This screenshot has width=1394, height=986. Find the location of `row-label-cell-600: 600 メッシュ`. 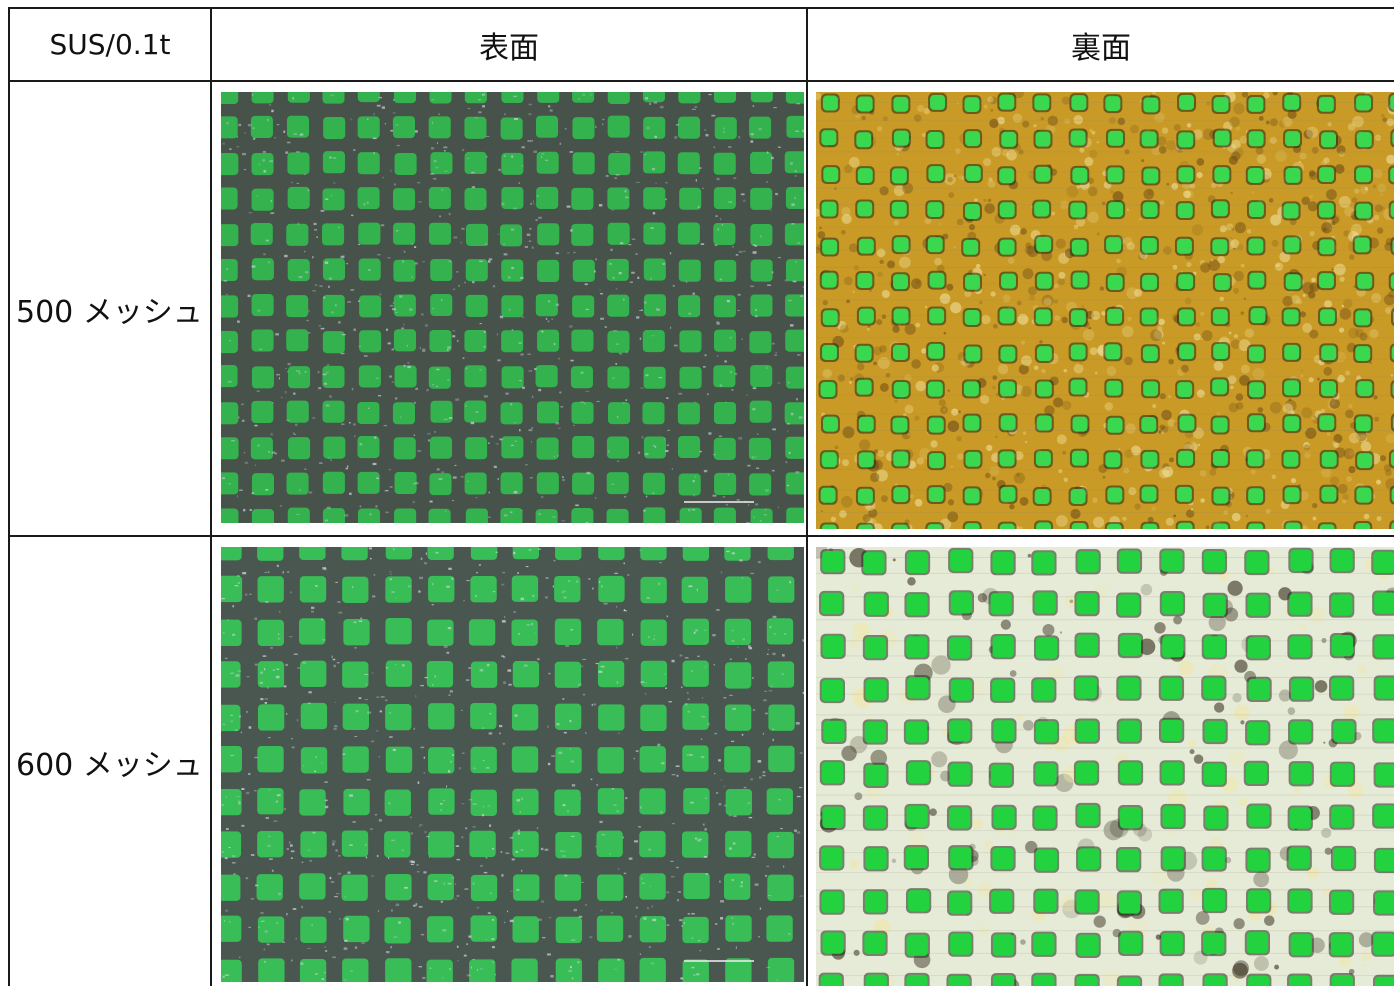

row-label-cell-600: 600 メッシュ is located at coordinates (110, 761).